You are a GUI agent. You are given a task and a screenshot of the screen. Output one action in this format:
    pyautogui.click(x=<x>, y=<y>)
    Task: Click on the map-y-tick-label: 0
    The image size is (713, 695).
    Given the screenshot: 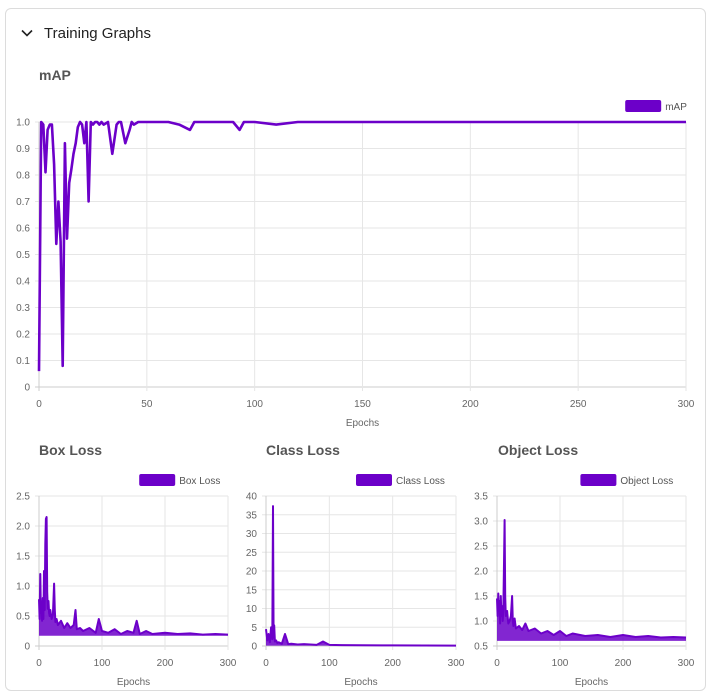 What is the action you would take?
    pyautogui.click(x=27, y=388)
    